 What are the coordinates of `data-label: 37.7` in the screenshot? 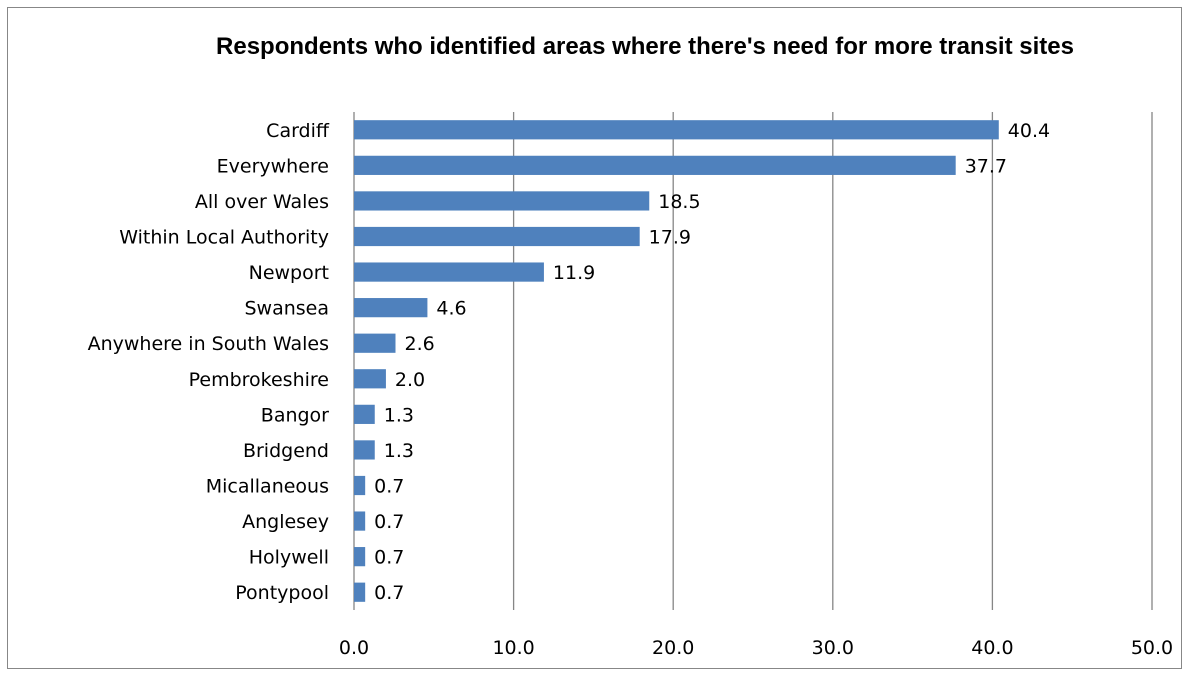 It's located at (986, 166).